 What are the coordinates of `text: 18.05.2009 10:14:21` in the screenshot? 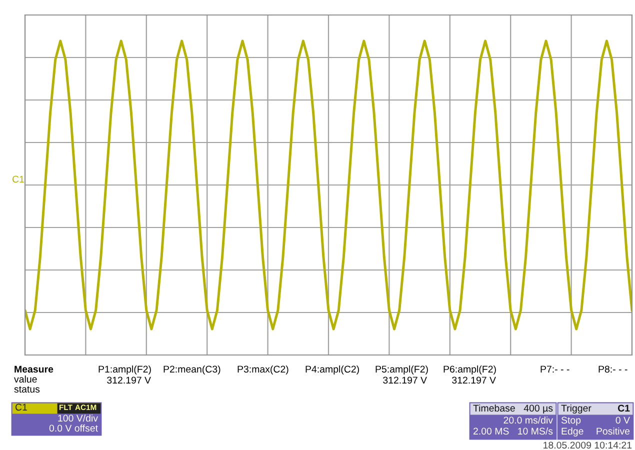 It's located at (588, 445).